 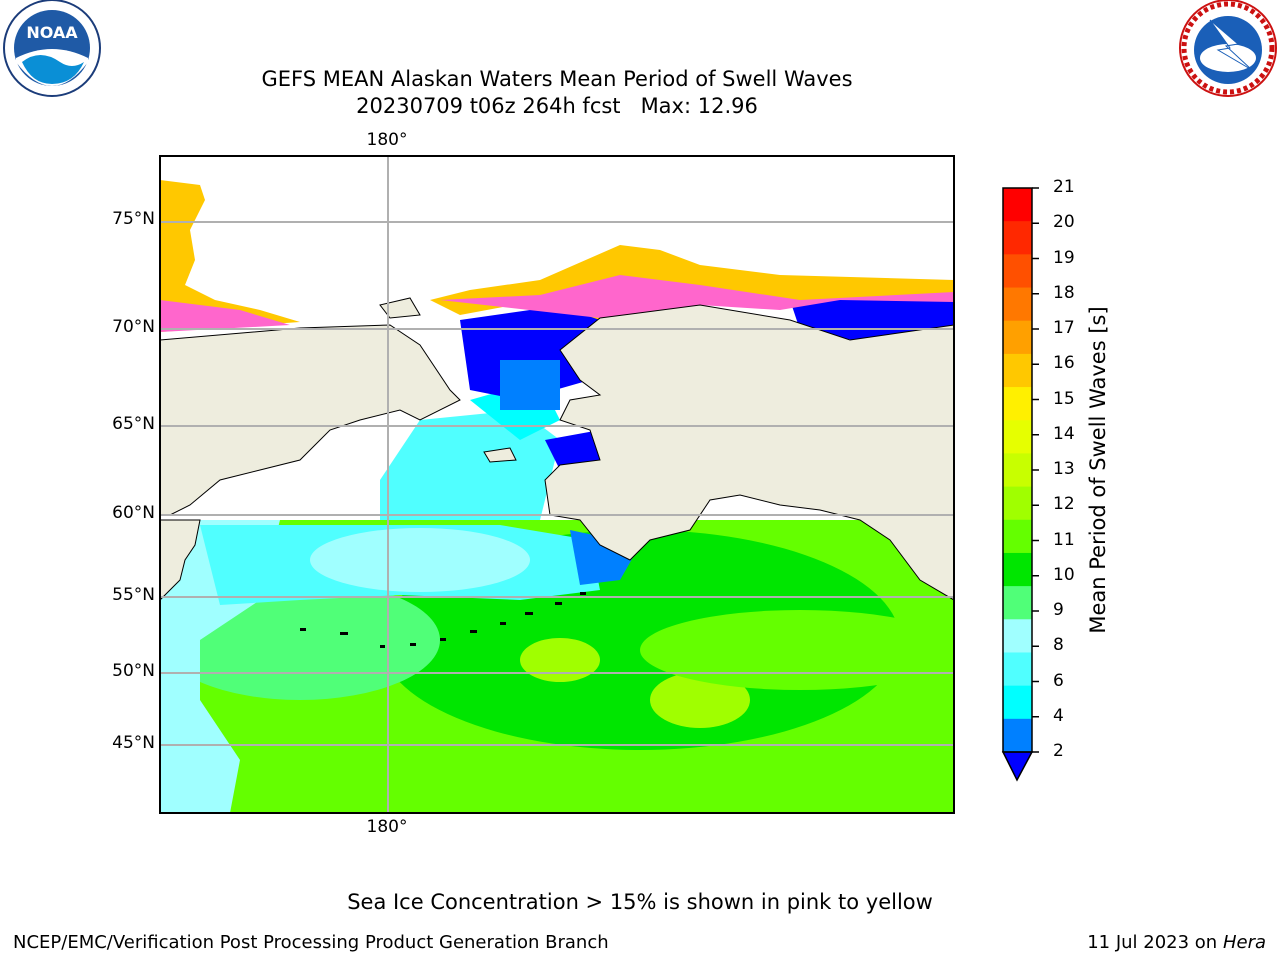 I want to click on lat-label-55n: 55°N, so click(x=133, y=595).